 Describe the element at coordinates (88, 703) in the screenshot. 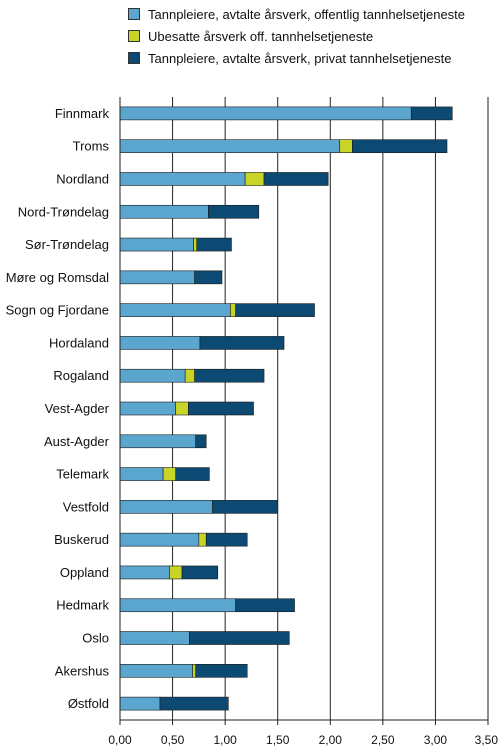

I see `category-label: Østfold` at that location.